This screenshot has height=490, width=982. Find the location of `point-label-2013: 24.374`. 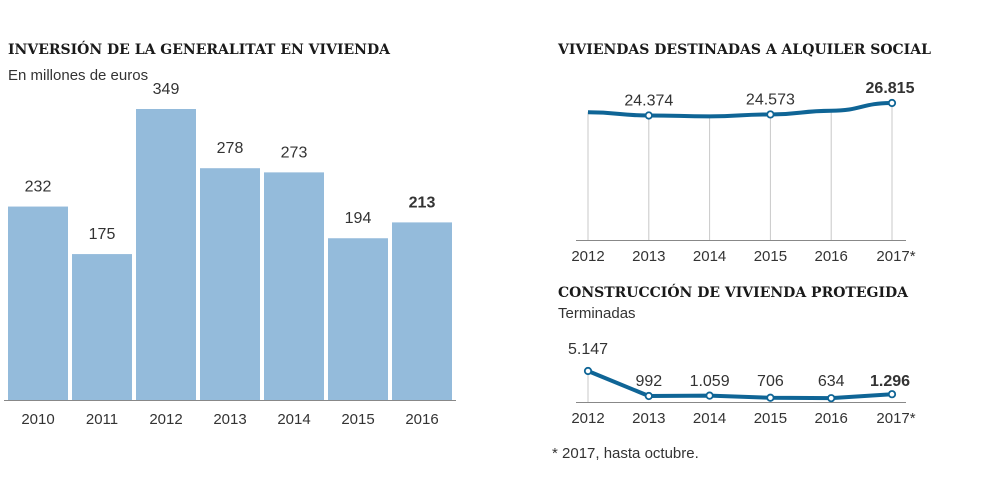

point-label-2013: 24.374 is located at coordinates (648, 100).